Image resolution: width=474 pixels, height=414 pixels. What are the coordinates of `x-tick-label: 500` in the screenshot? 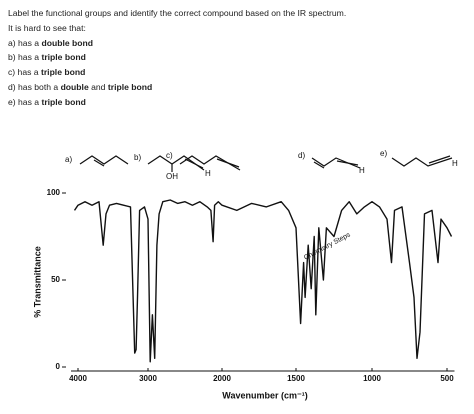 It's located at (447, 378).